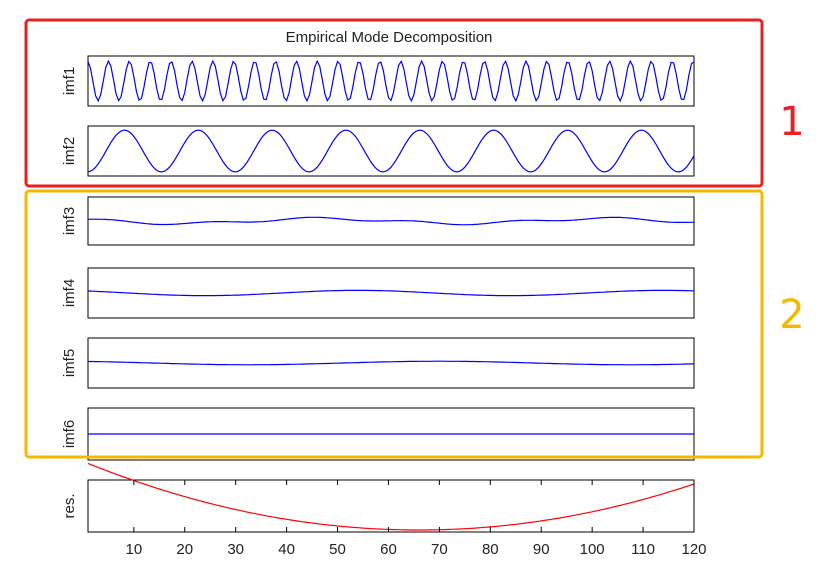 The width and height of the screenshot is (827, 582). I want to click on panel-imf5: imf5, so click(378, 363).